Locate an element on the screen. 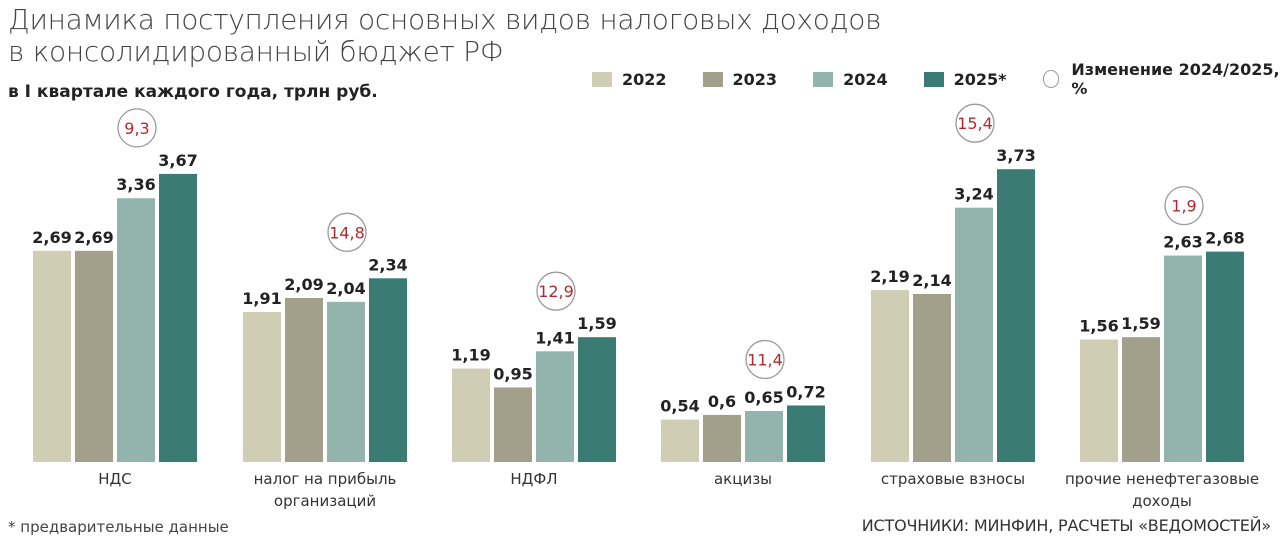  category-label-2: НДФЛ is located at coordinates (533, 479).